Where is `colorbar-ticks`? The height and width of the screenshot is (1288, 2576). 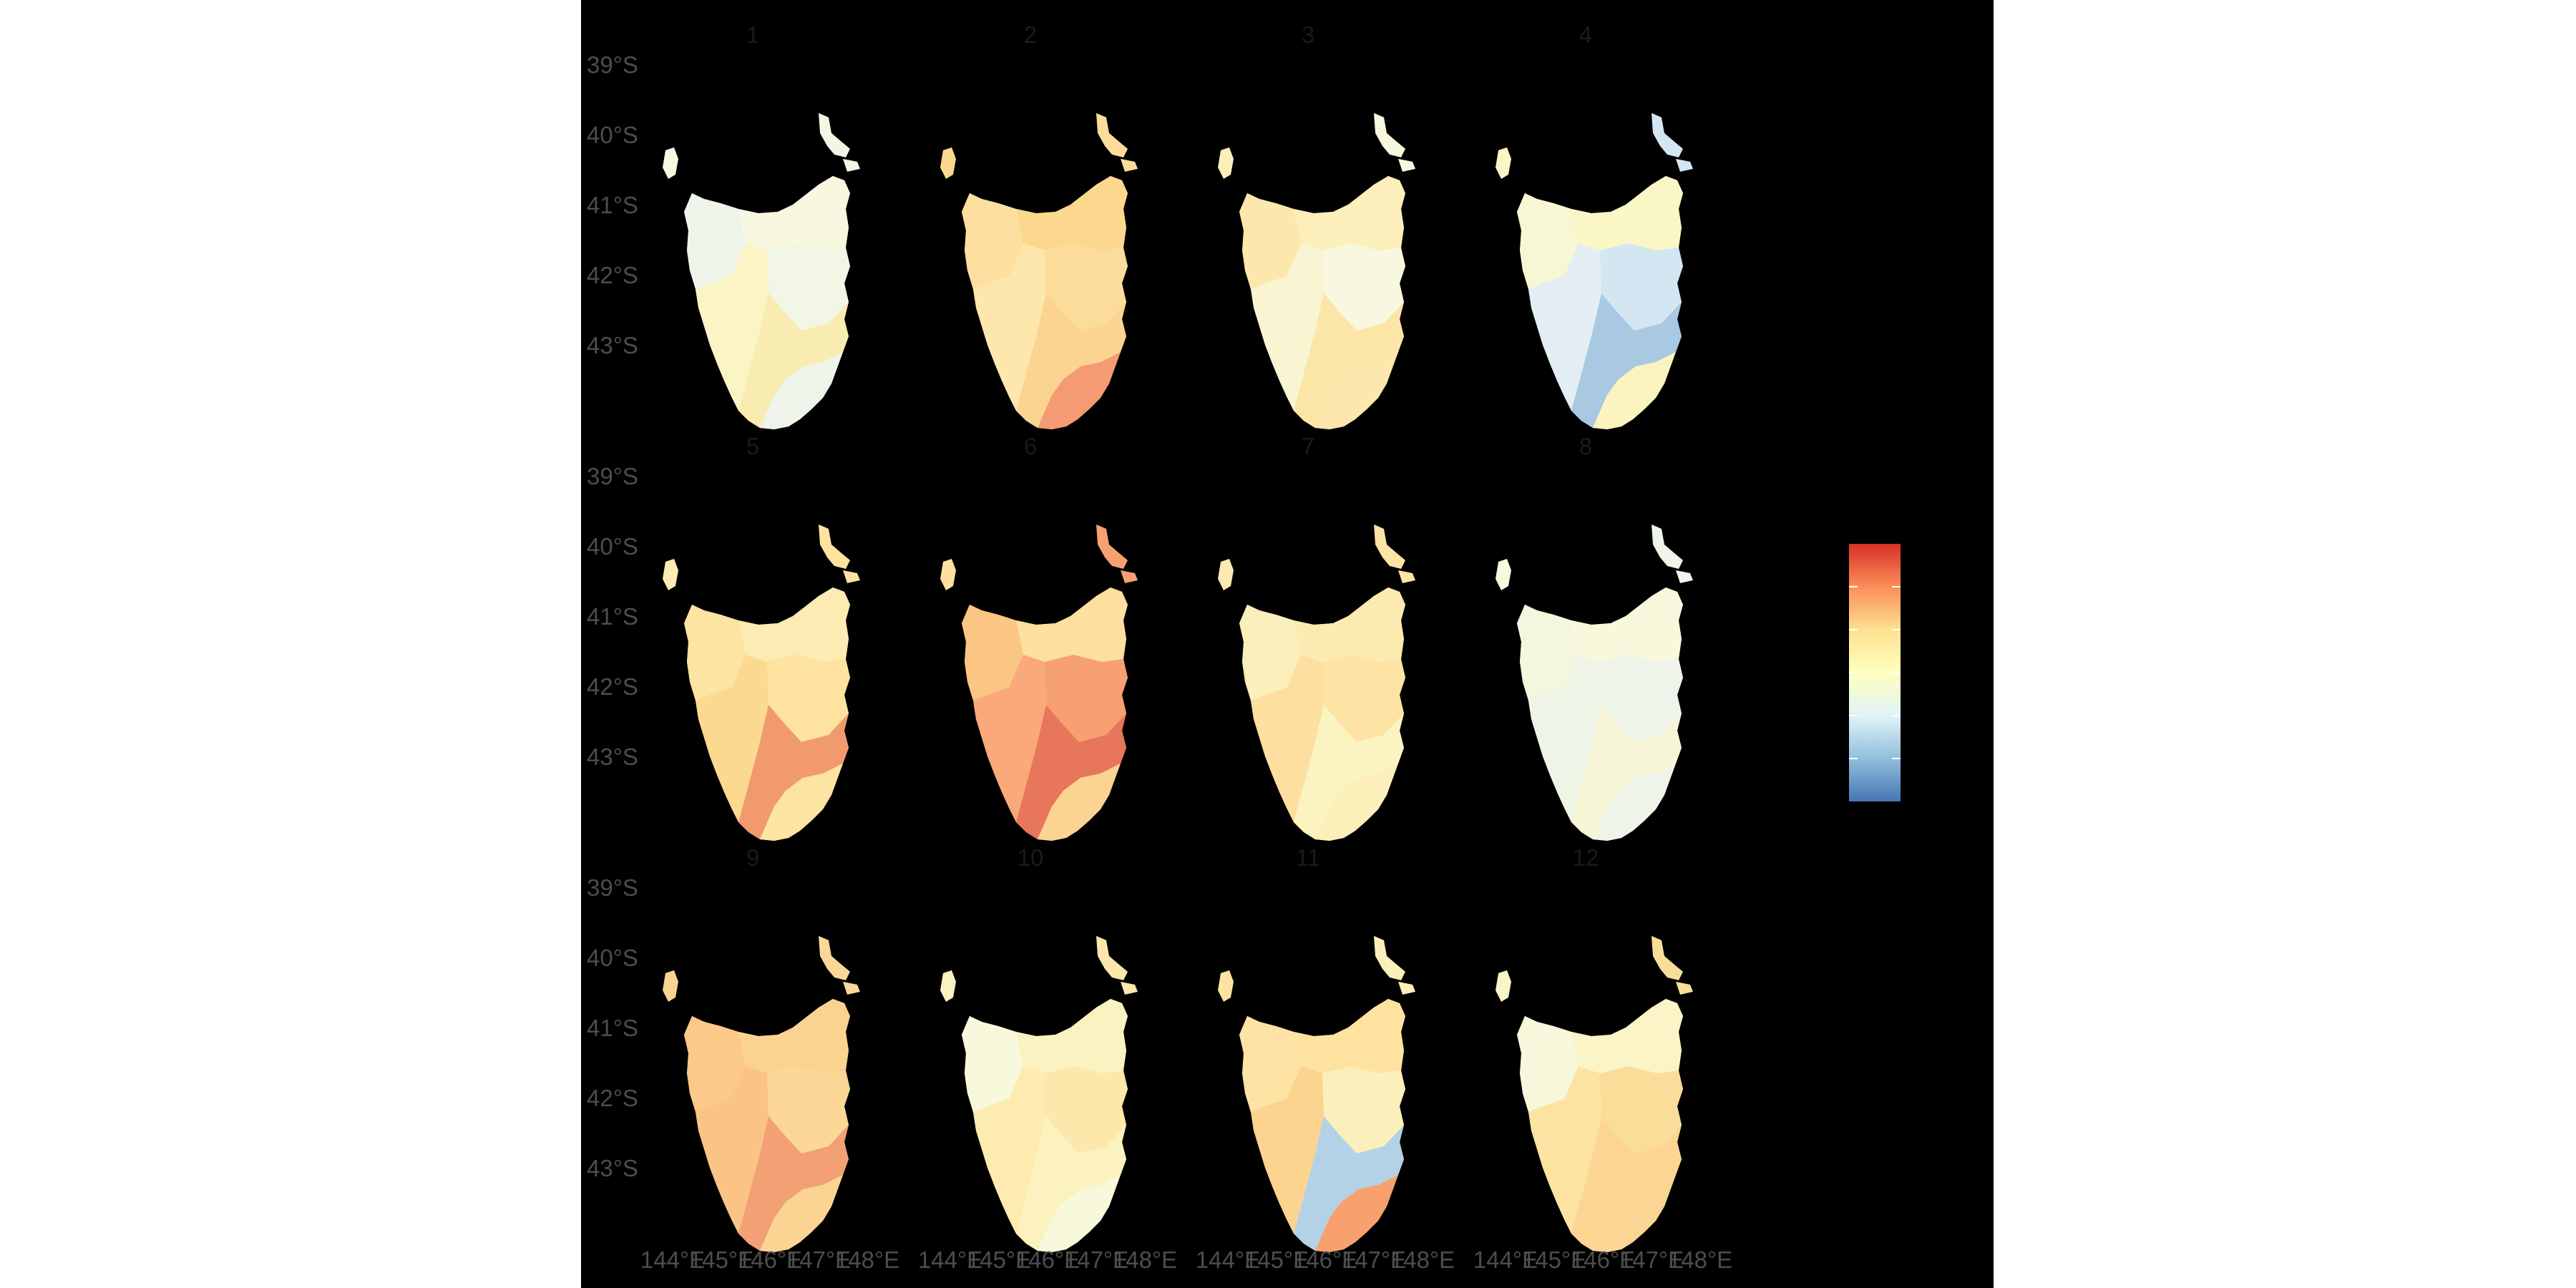
colorbar-ticks is located at coordinates (1875, 672).